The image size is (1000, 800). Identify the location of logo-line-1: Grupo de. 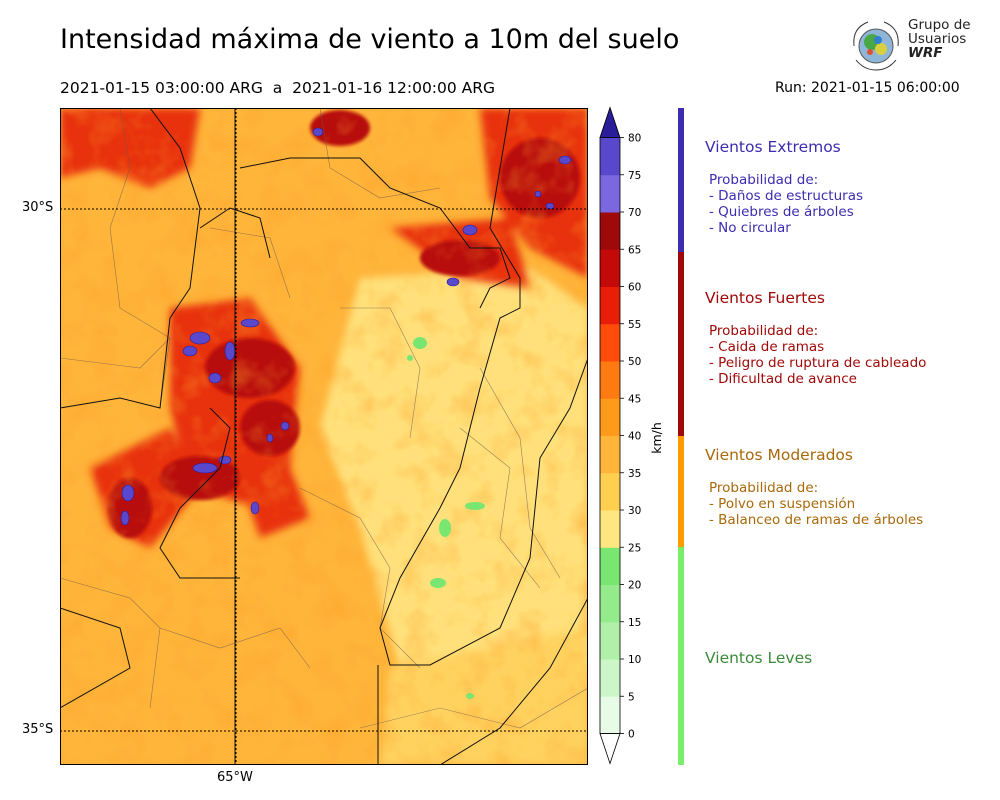
(939, 25).